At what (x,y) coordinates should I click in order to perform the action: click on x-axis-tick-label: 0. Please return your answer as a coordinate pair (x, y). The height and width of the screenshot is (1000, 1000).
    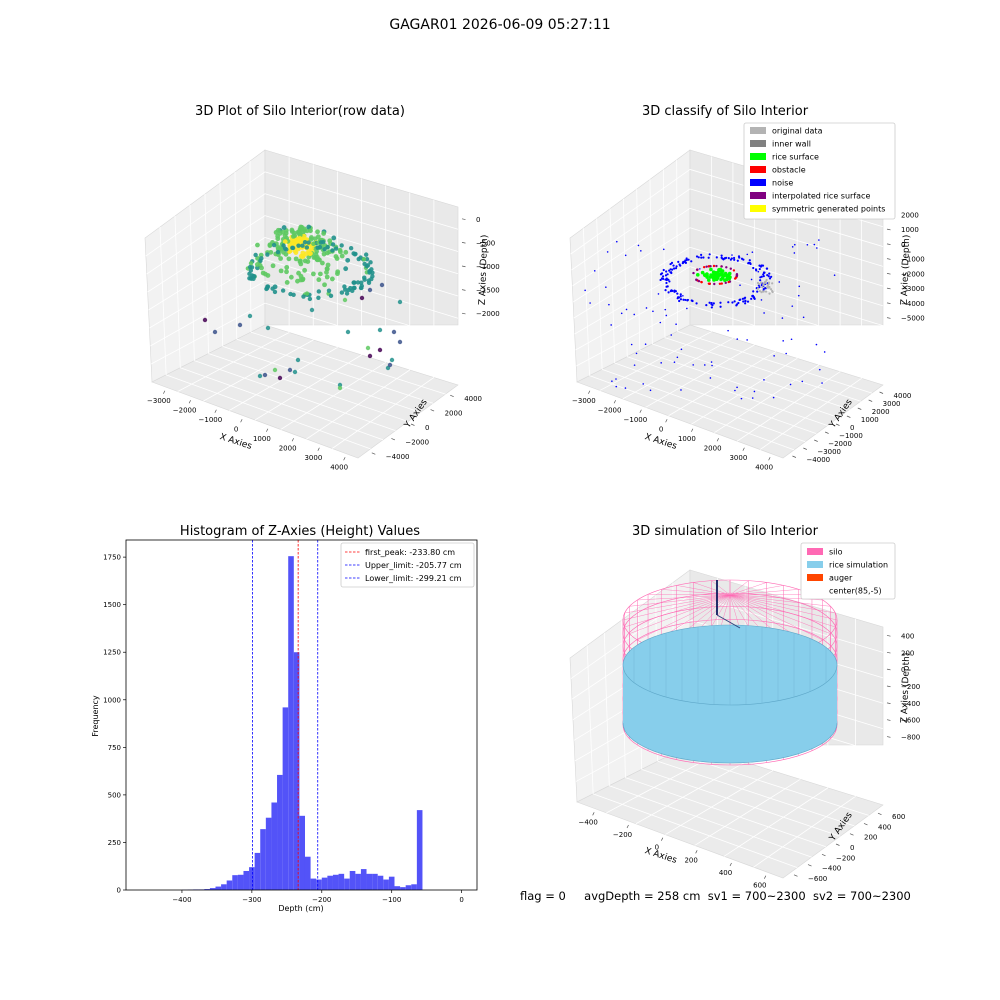
    Looking at the image, I should click on (661, 429).